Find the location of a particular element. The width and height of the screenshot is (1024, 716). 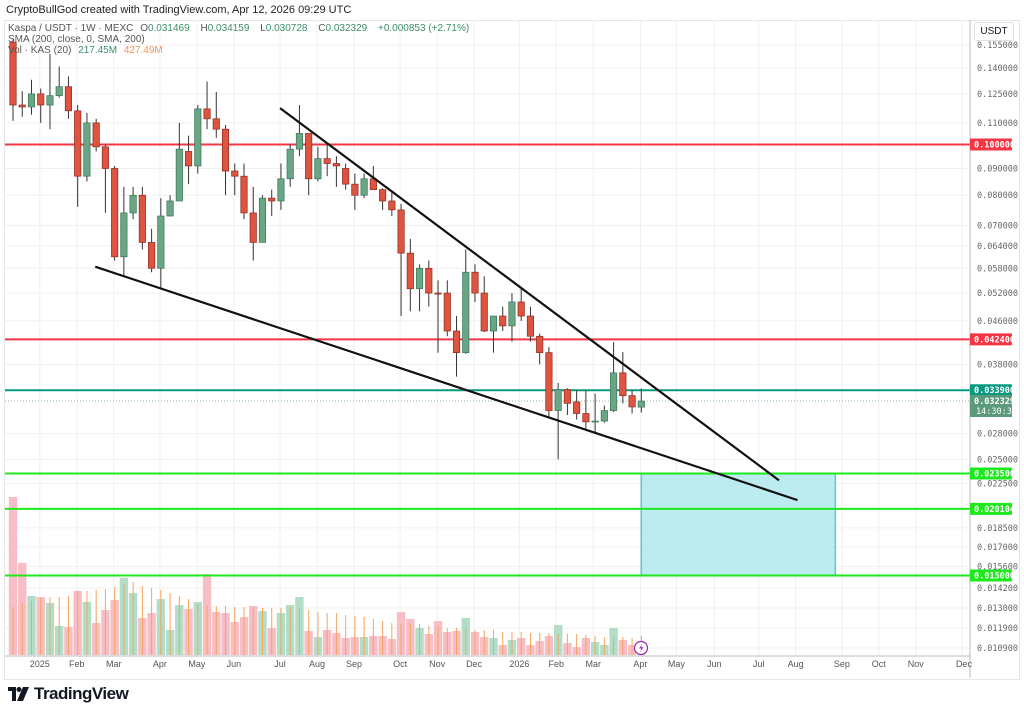

price-tick-label: 0.015600 is located at coordinates (997, 568).